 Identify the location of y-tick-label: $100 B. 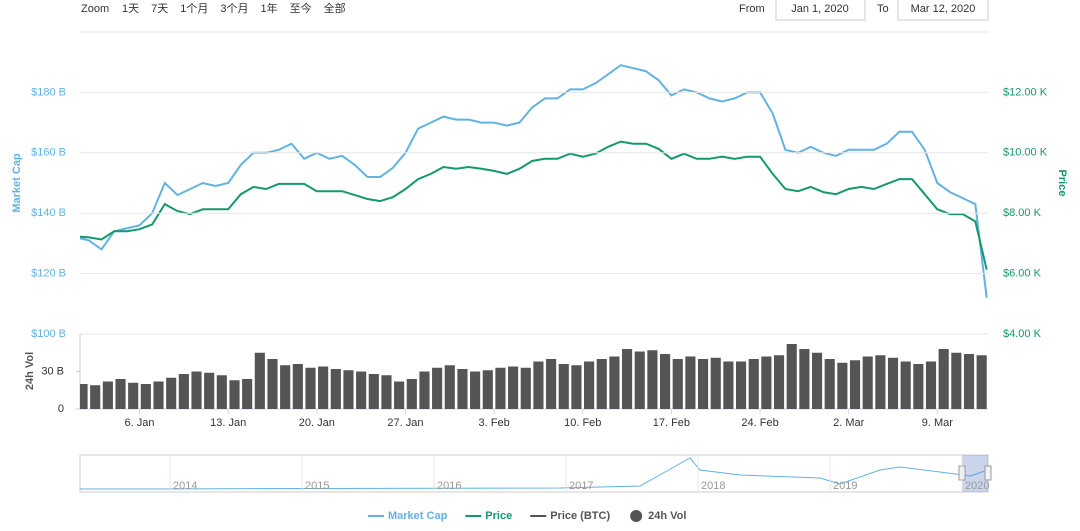
(48, 334).